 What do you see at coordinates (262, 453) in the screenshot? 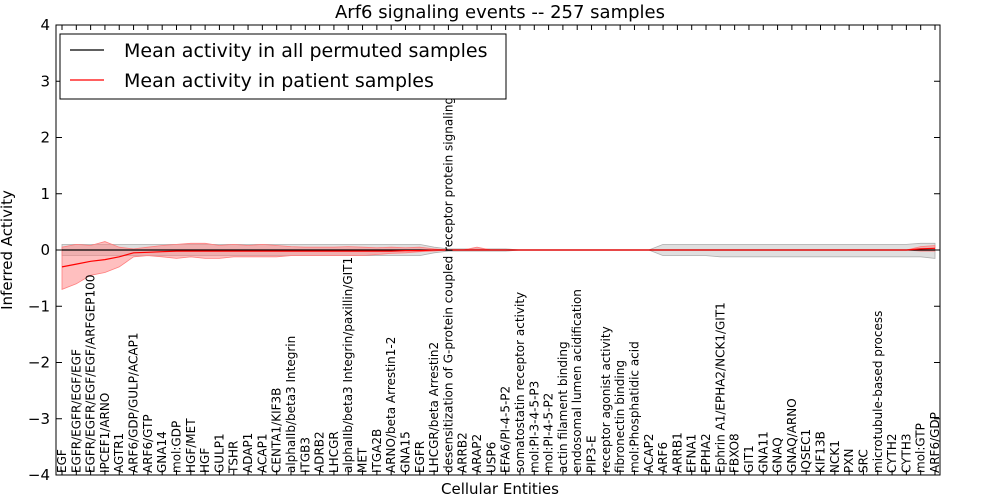
I see `x-tick-label: ACAP1` at bounding box center [262, 453].